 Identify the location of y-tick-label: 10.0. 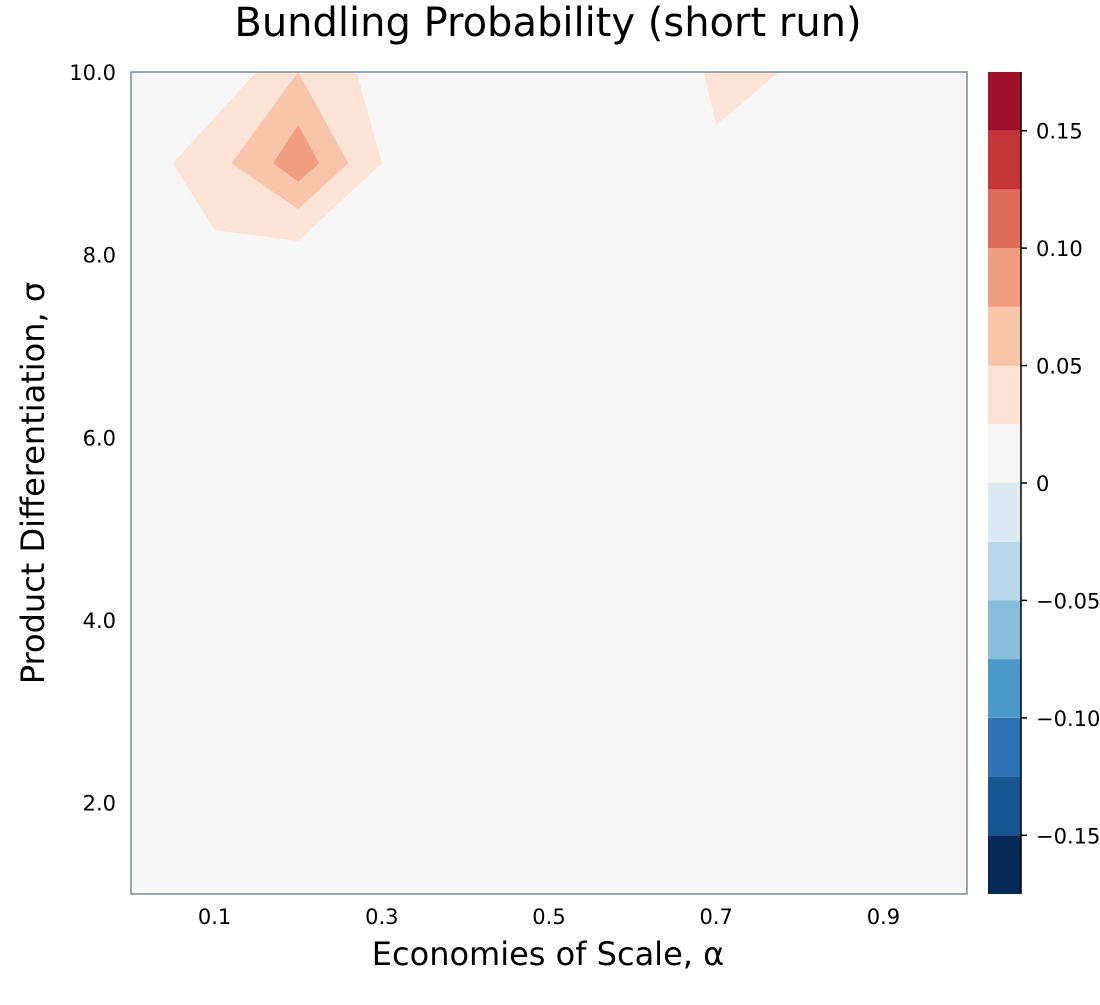
(92, 73).